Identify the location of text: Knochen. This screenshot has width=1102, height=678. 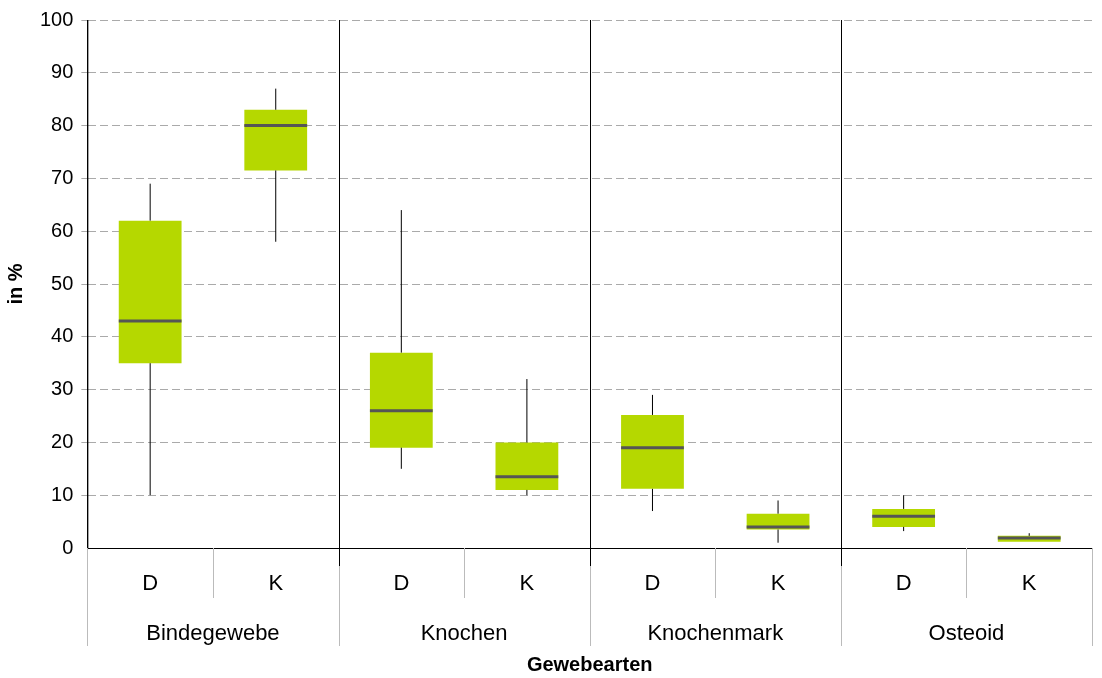
(464, 633).